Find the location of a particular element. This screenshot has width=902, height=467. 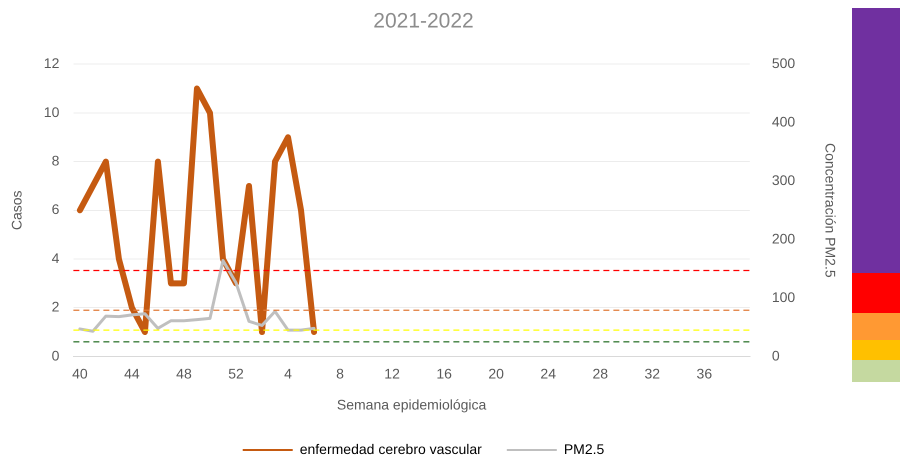

x-tick-label: 48 is located at coordinates (184, 374).